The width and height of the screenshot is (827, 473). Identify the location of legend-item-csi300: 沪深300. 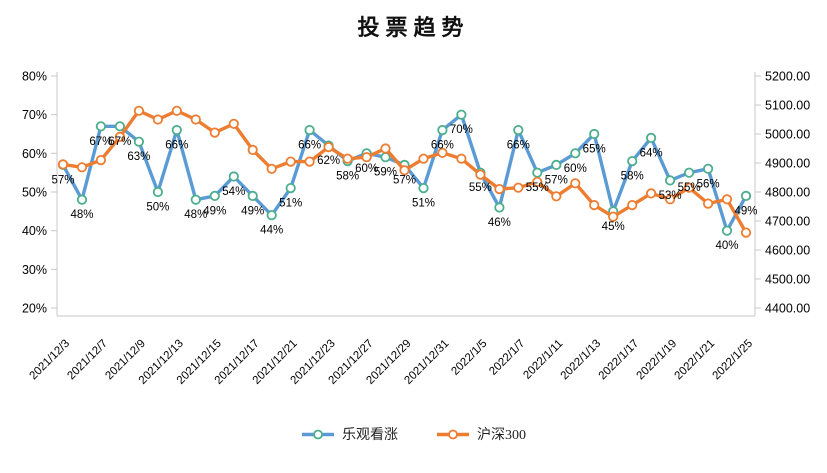
(481, 434).